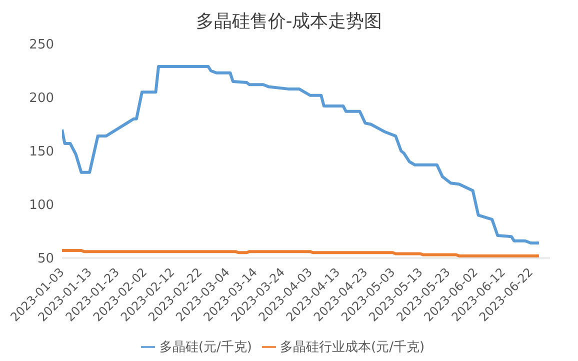 Image resolution: width=578 pixels, height=361 pixels. I want to click on legend-label: 多晶硅(元/千克), so click(205, 347).